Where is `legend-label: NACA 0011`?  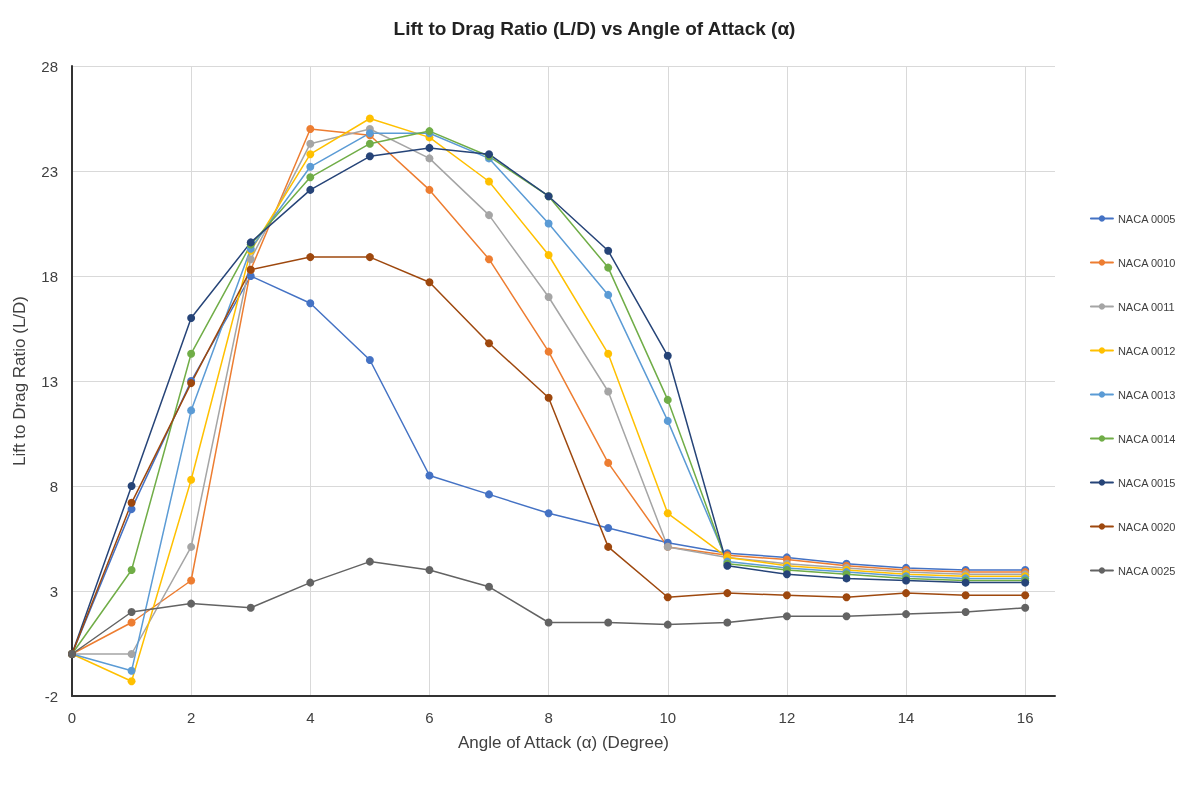
legend-label: NACA 0011 is located at coordinates (1146, 306).